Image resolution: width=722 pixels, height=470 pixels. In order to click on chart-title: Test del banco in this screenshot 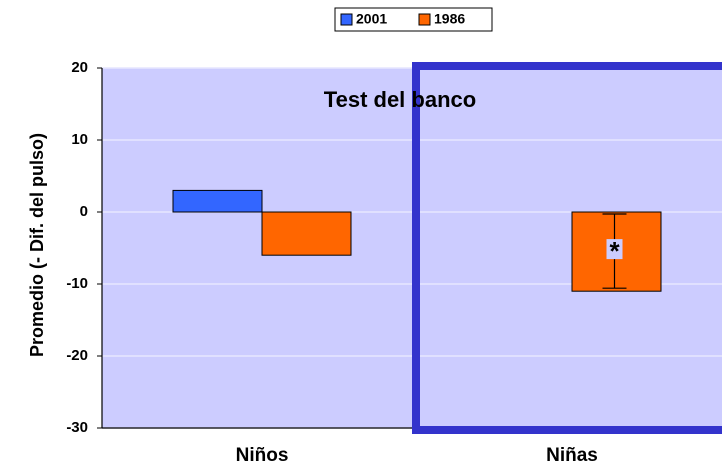, I will do `click(400, 99)`.